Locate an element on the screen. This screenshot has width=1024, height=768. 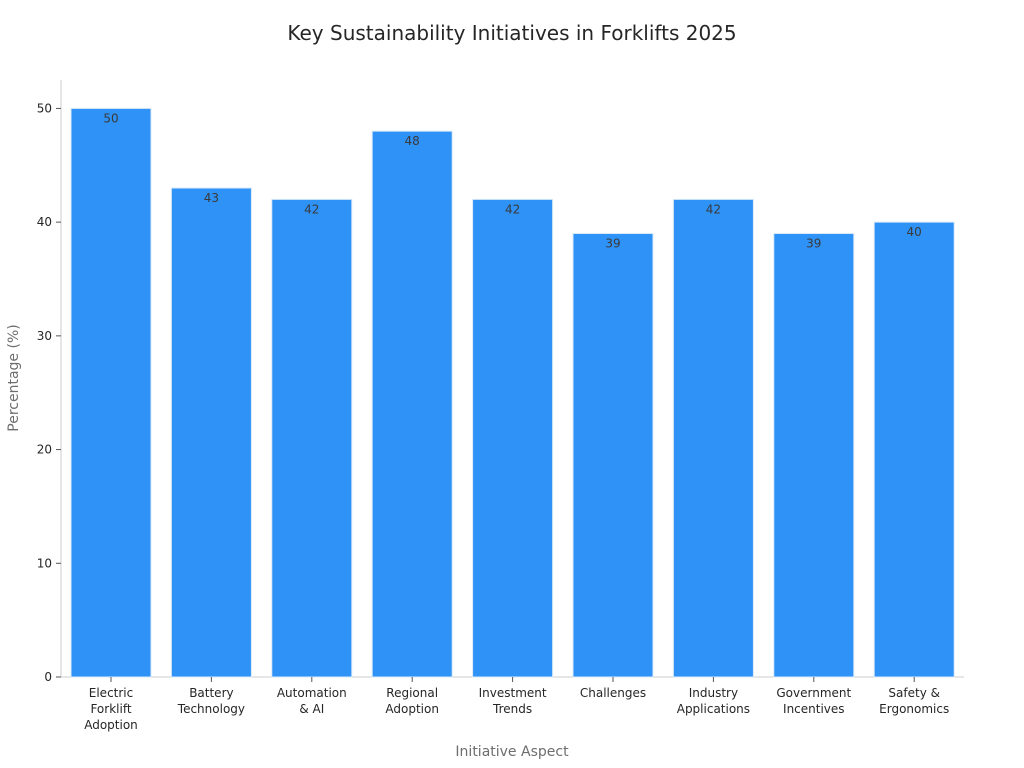
x-tick-label: Challenges is located at coordinates (613, 693).